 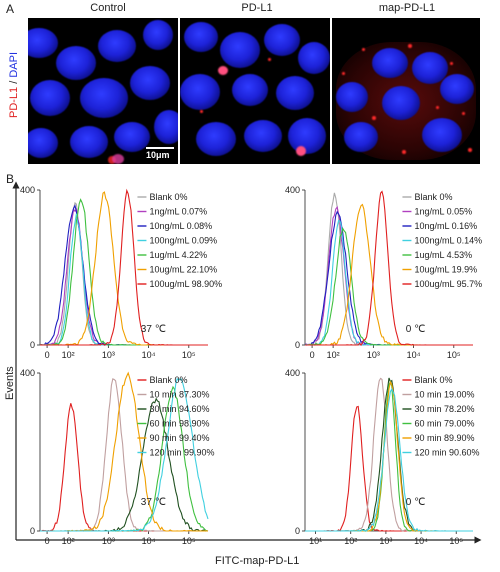 I want to click on legend-label: 100ng/mL 0.09%, so click(x=183, y=241).